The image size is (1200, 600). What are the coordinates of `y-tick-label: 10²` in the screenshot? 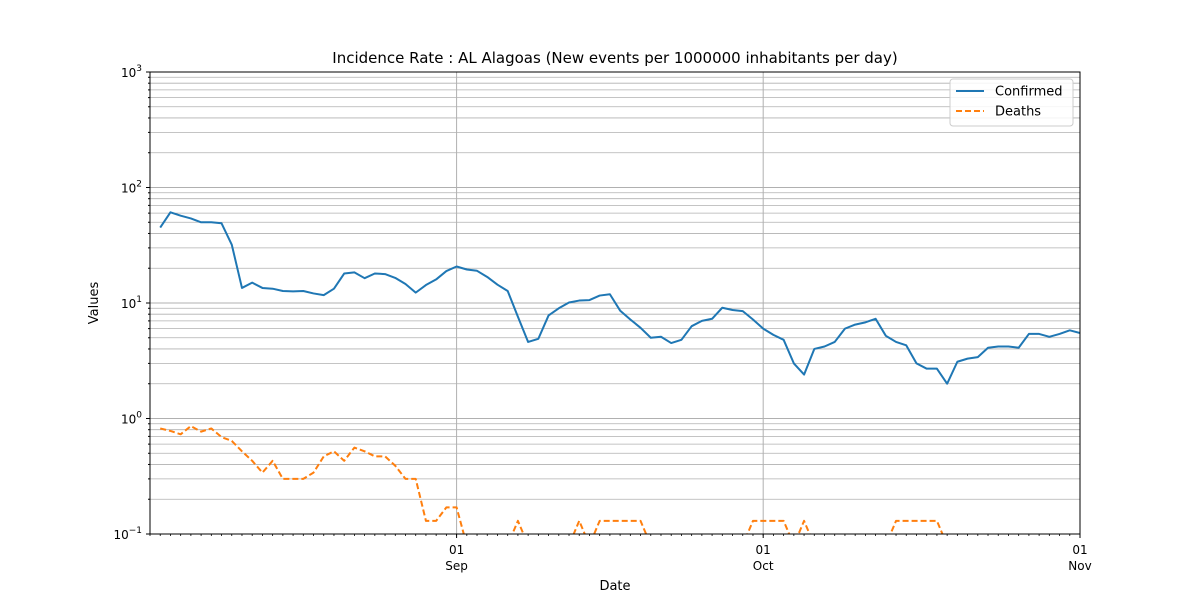 It's located at (131, 188).